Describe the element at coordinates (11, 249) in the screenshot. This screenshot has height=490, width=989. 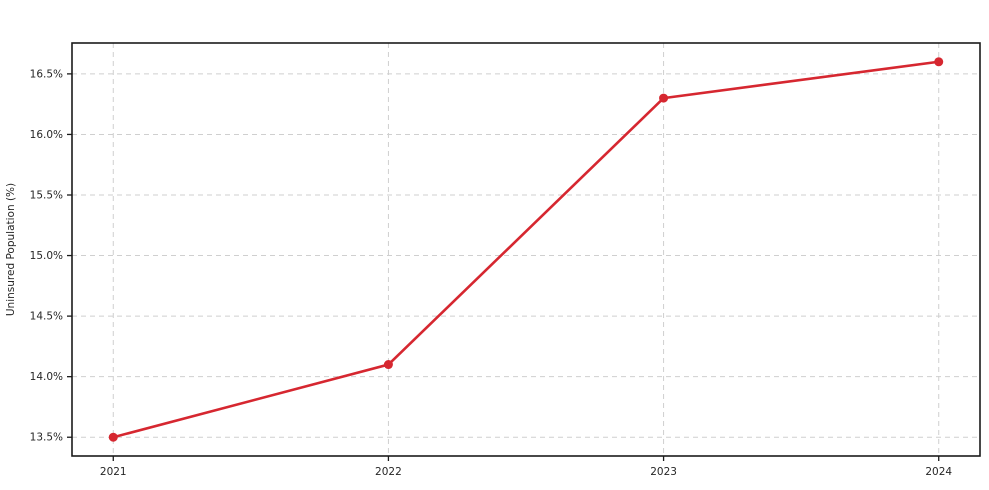
I see `y-axis-label: Uninsured Population (%)` at that location.